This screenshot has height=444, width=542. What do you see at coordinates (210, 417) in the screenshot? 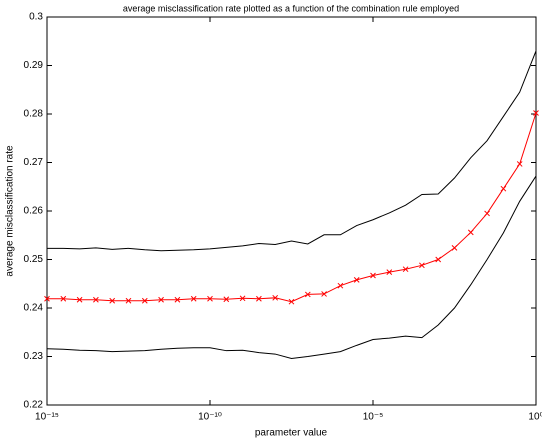
I see `x-tick-label: 10⁻¹⁰` at bounding box center [210, 417].